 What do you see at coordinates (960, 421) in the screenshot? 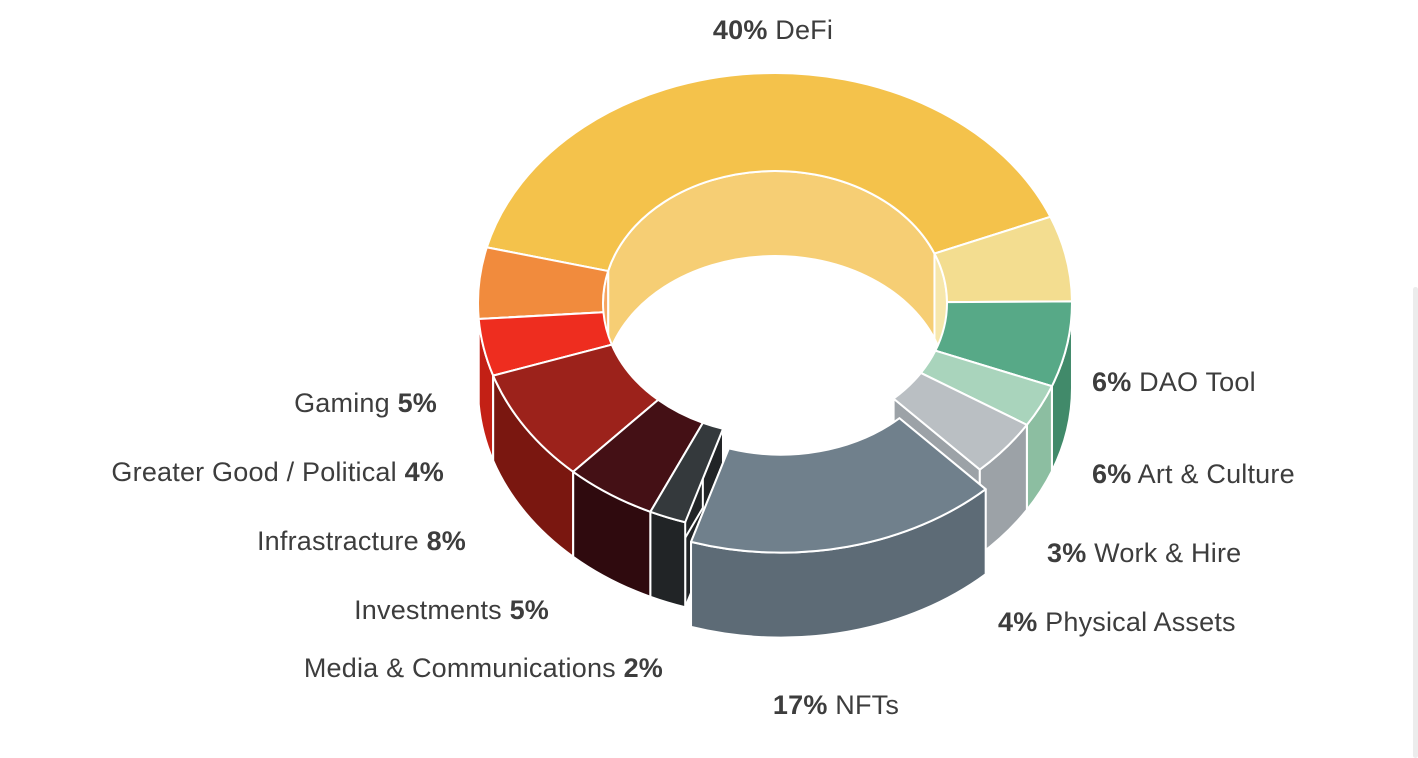
I see `slice-physical-assets-top` at bounding box center [960, 421].